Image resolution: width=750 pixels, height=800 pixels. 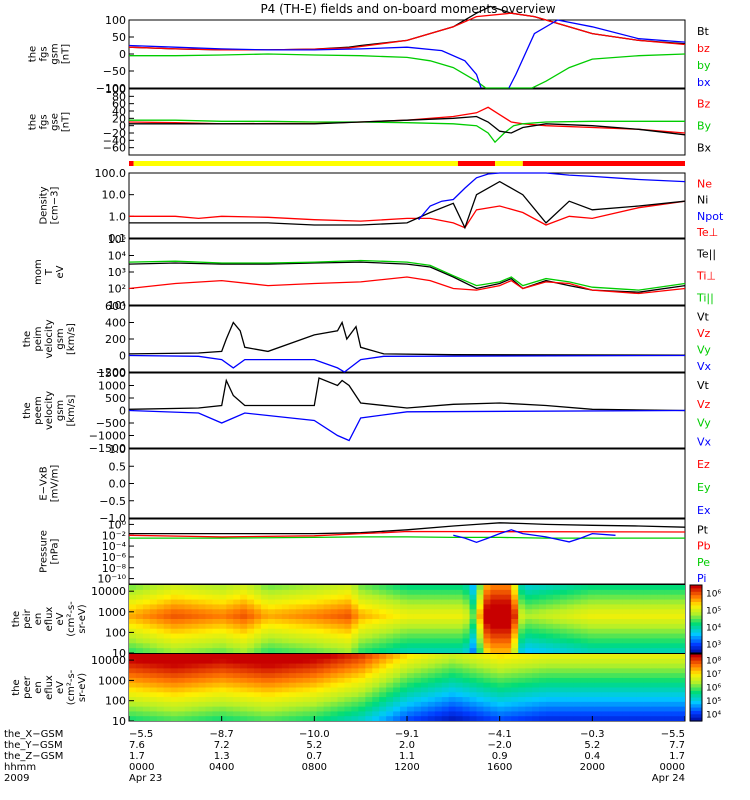 What do you see at coordinates (592, 767) in the screenshot?
I see `x-row-value: 2000` at bounding box center [592, 767].